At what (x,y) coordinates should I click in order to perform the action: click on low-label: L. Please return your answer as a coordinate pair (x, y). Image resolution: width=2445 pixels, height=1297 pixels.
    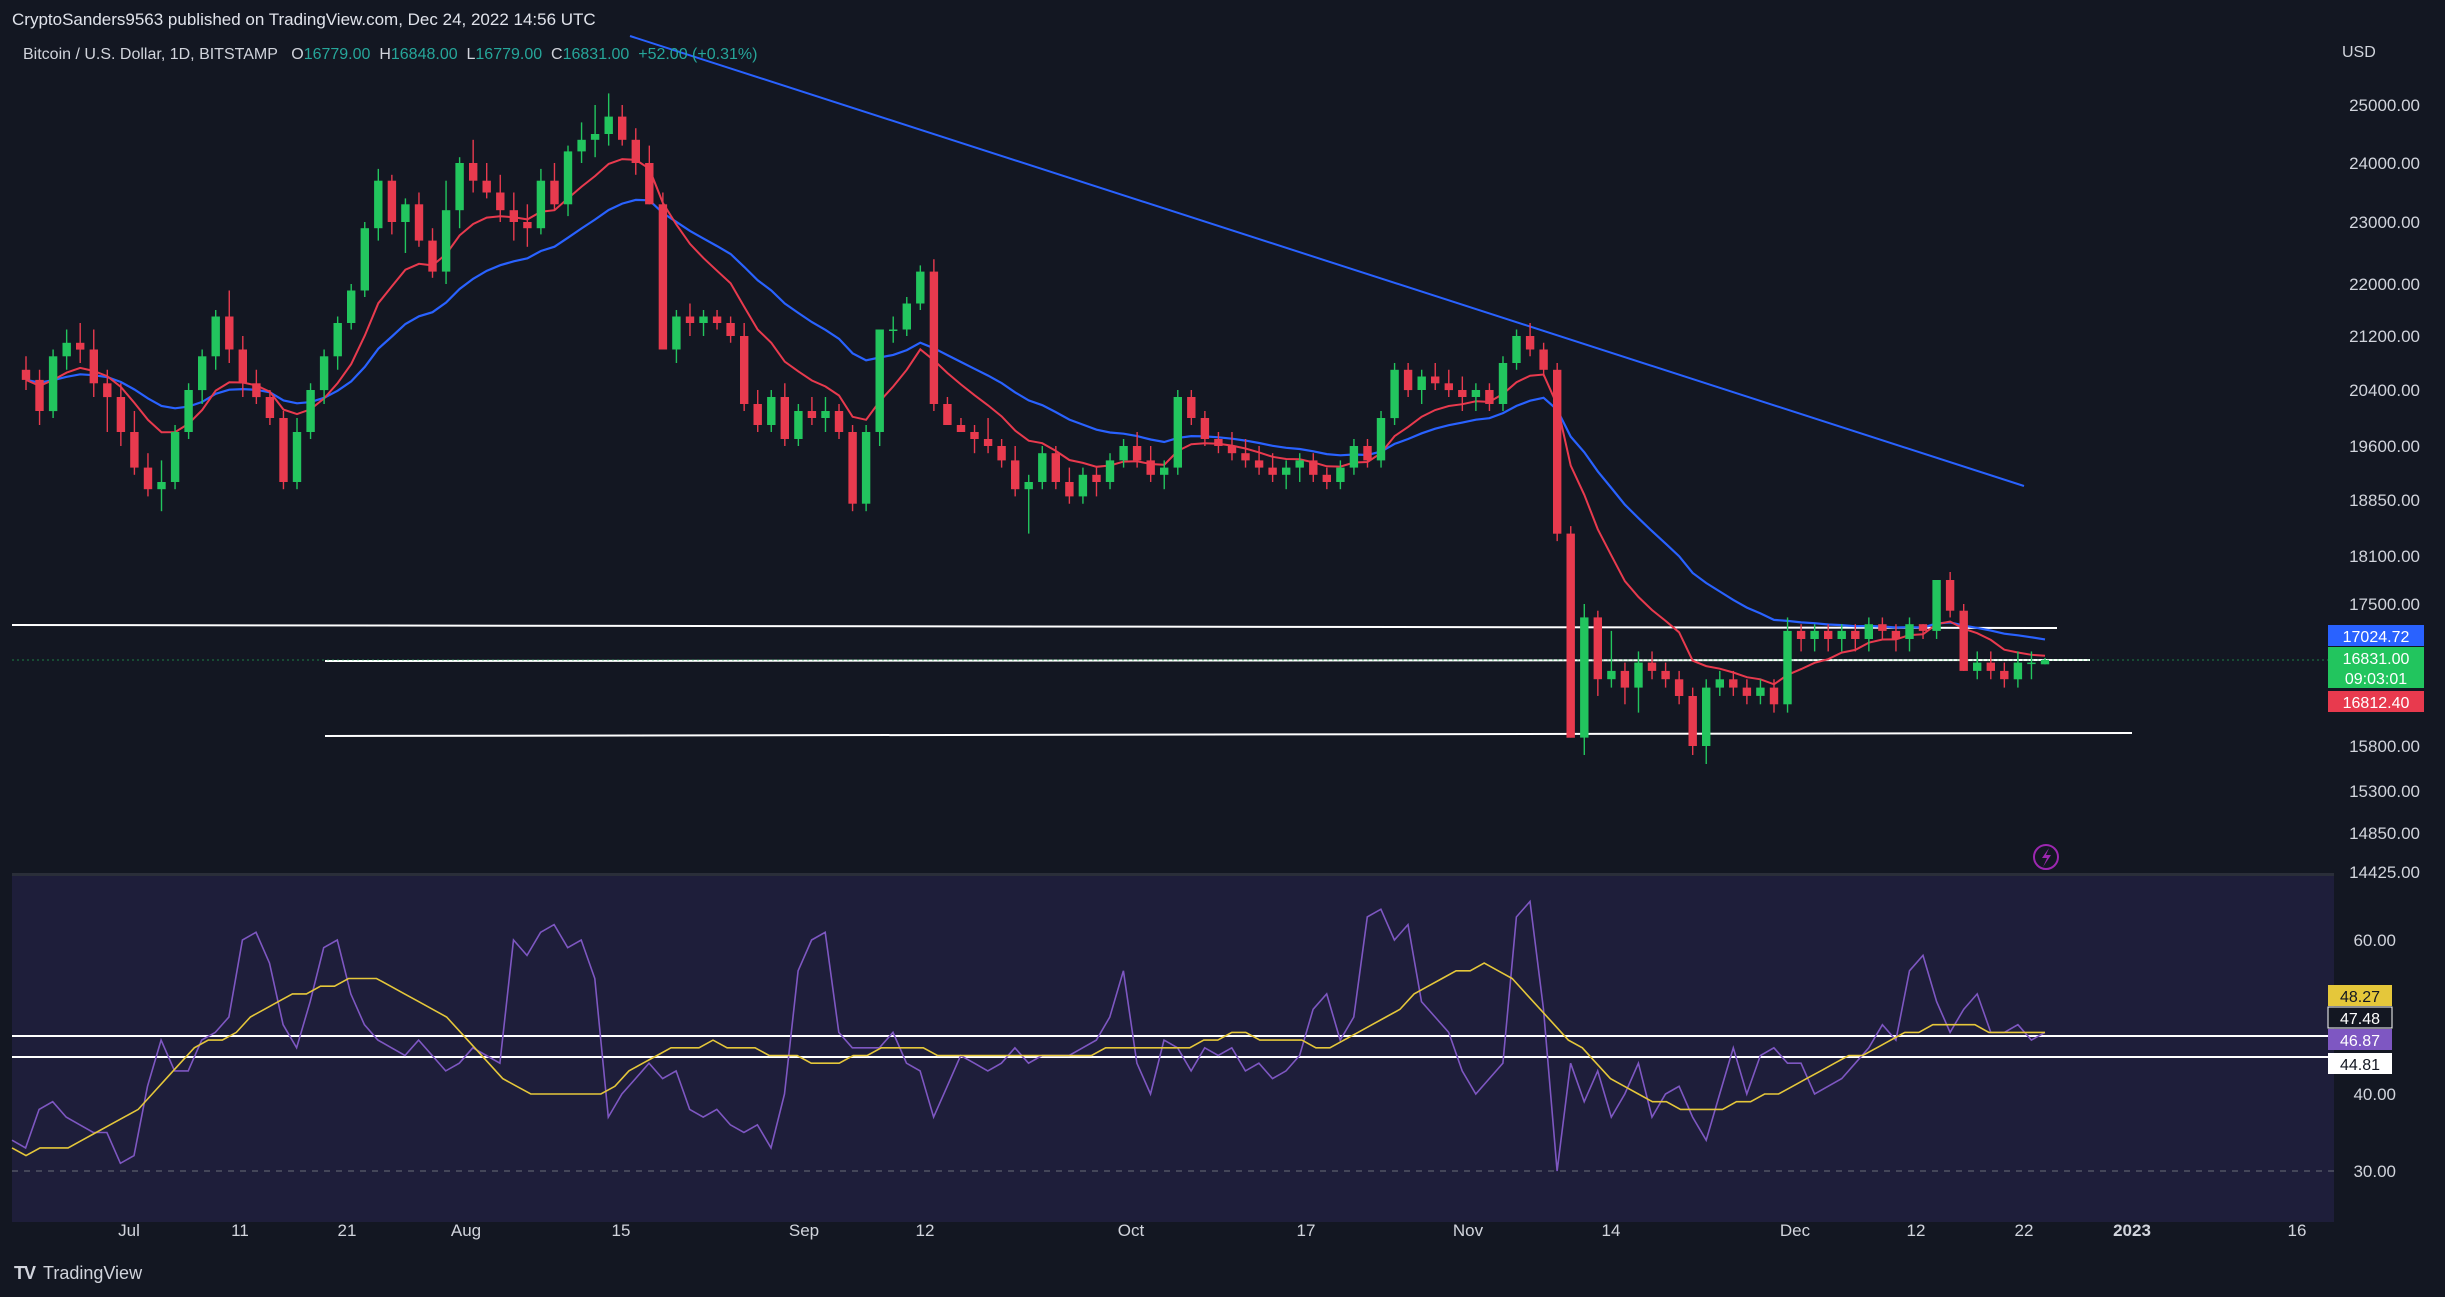
    Looking at the image, I should click on (471, 54).